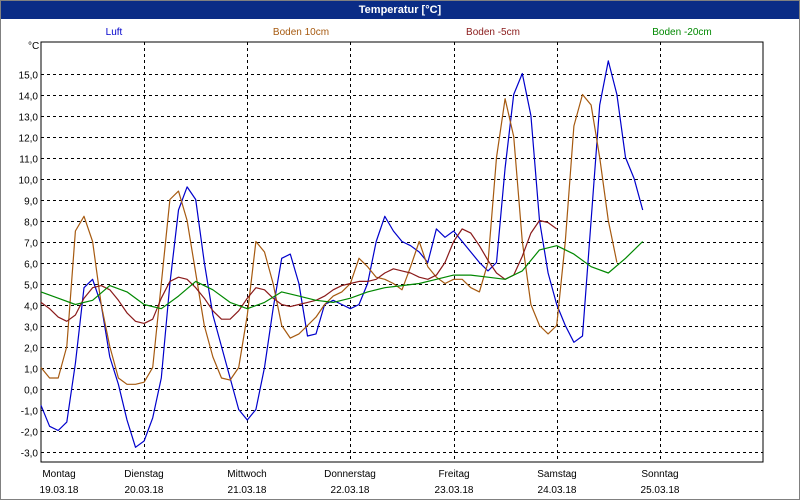 The image size is (800, 500). I want to click on day-label: Donnerstag, so click(350, 474).